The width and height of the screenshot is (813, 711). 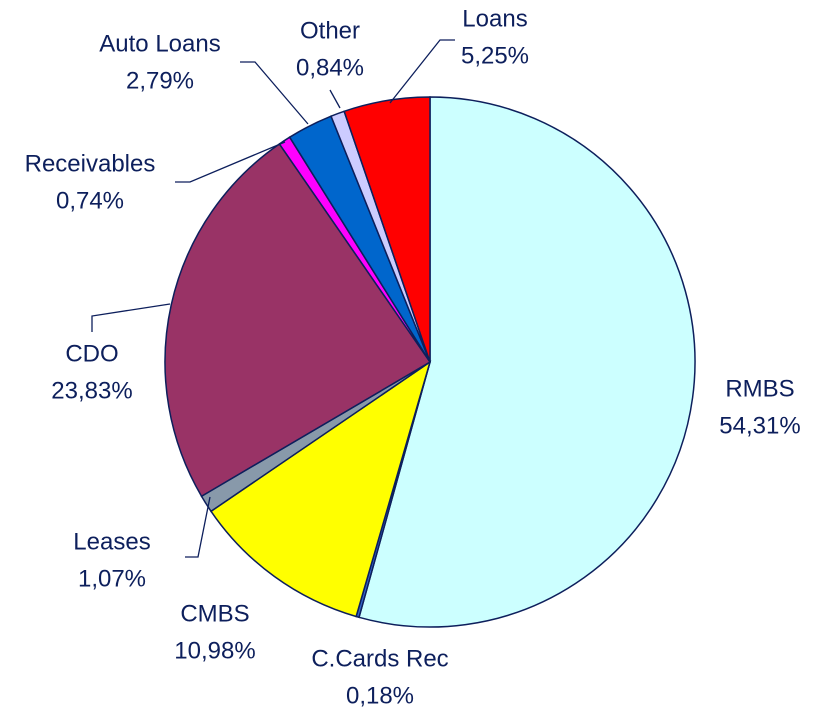 I want to click on slice-value-label: 0,74%, so click(x=90, y=200).